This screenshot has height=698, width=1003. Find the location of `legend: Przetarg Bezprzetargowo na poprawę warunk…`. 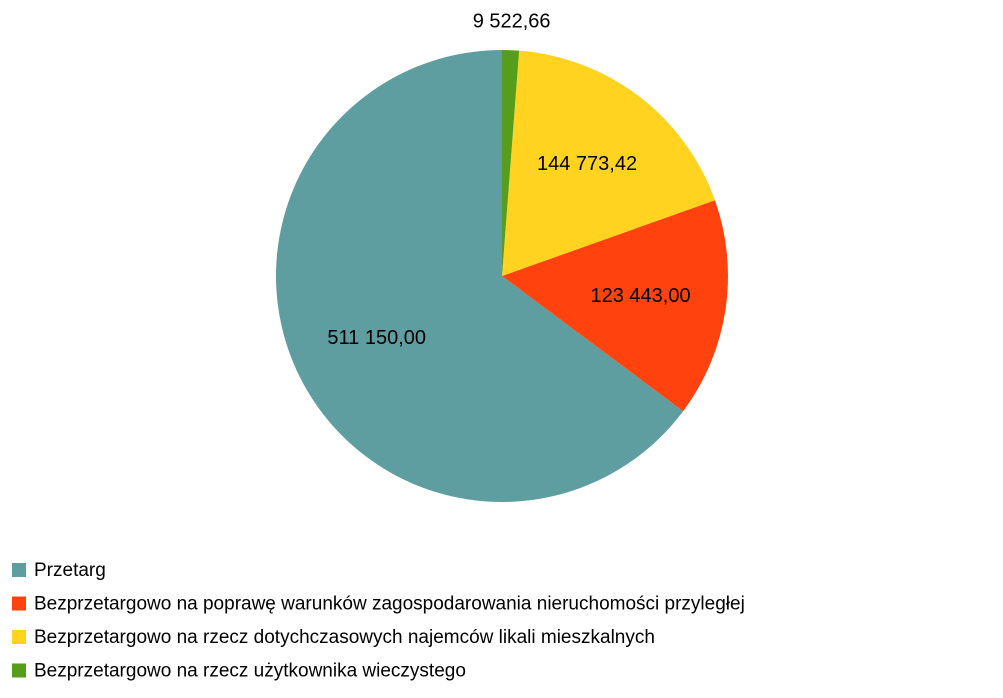

legend: Przetarg Bezprzetargowo na poprawę warunk… is located at coordinates (378, 621).